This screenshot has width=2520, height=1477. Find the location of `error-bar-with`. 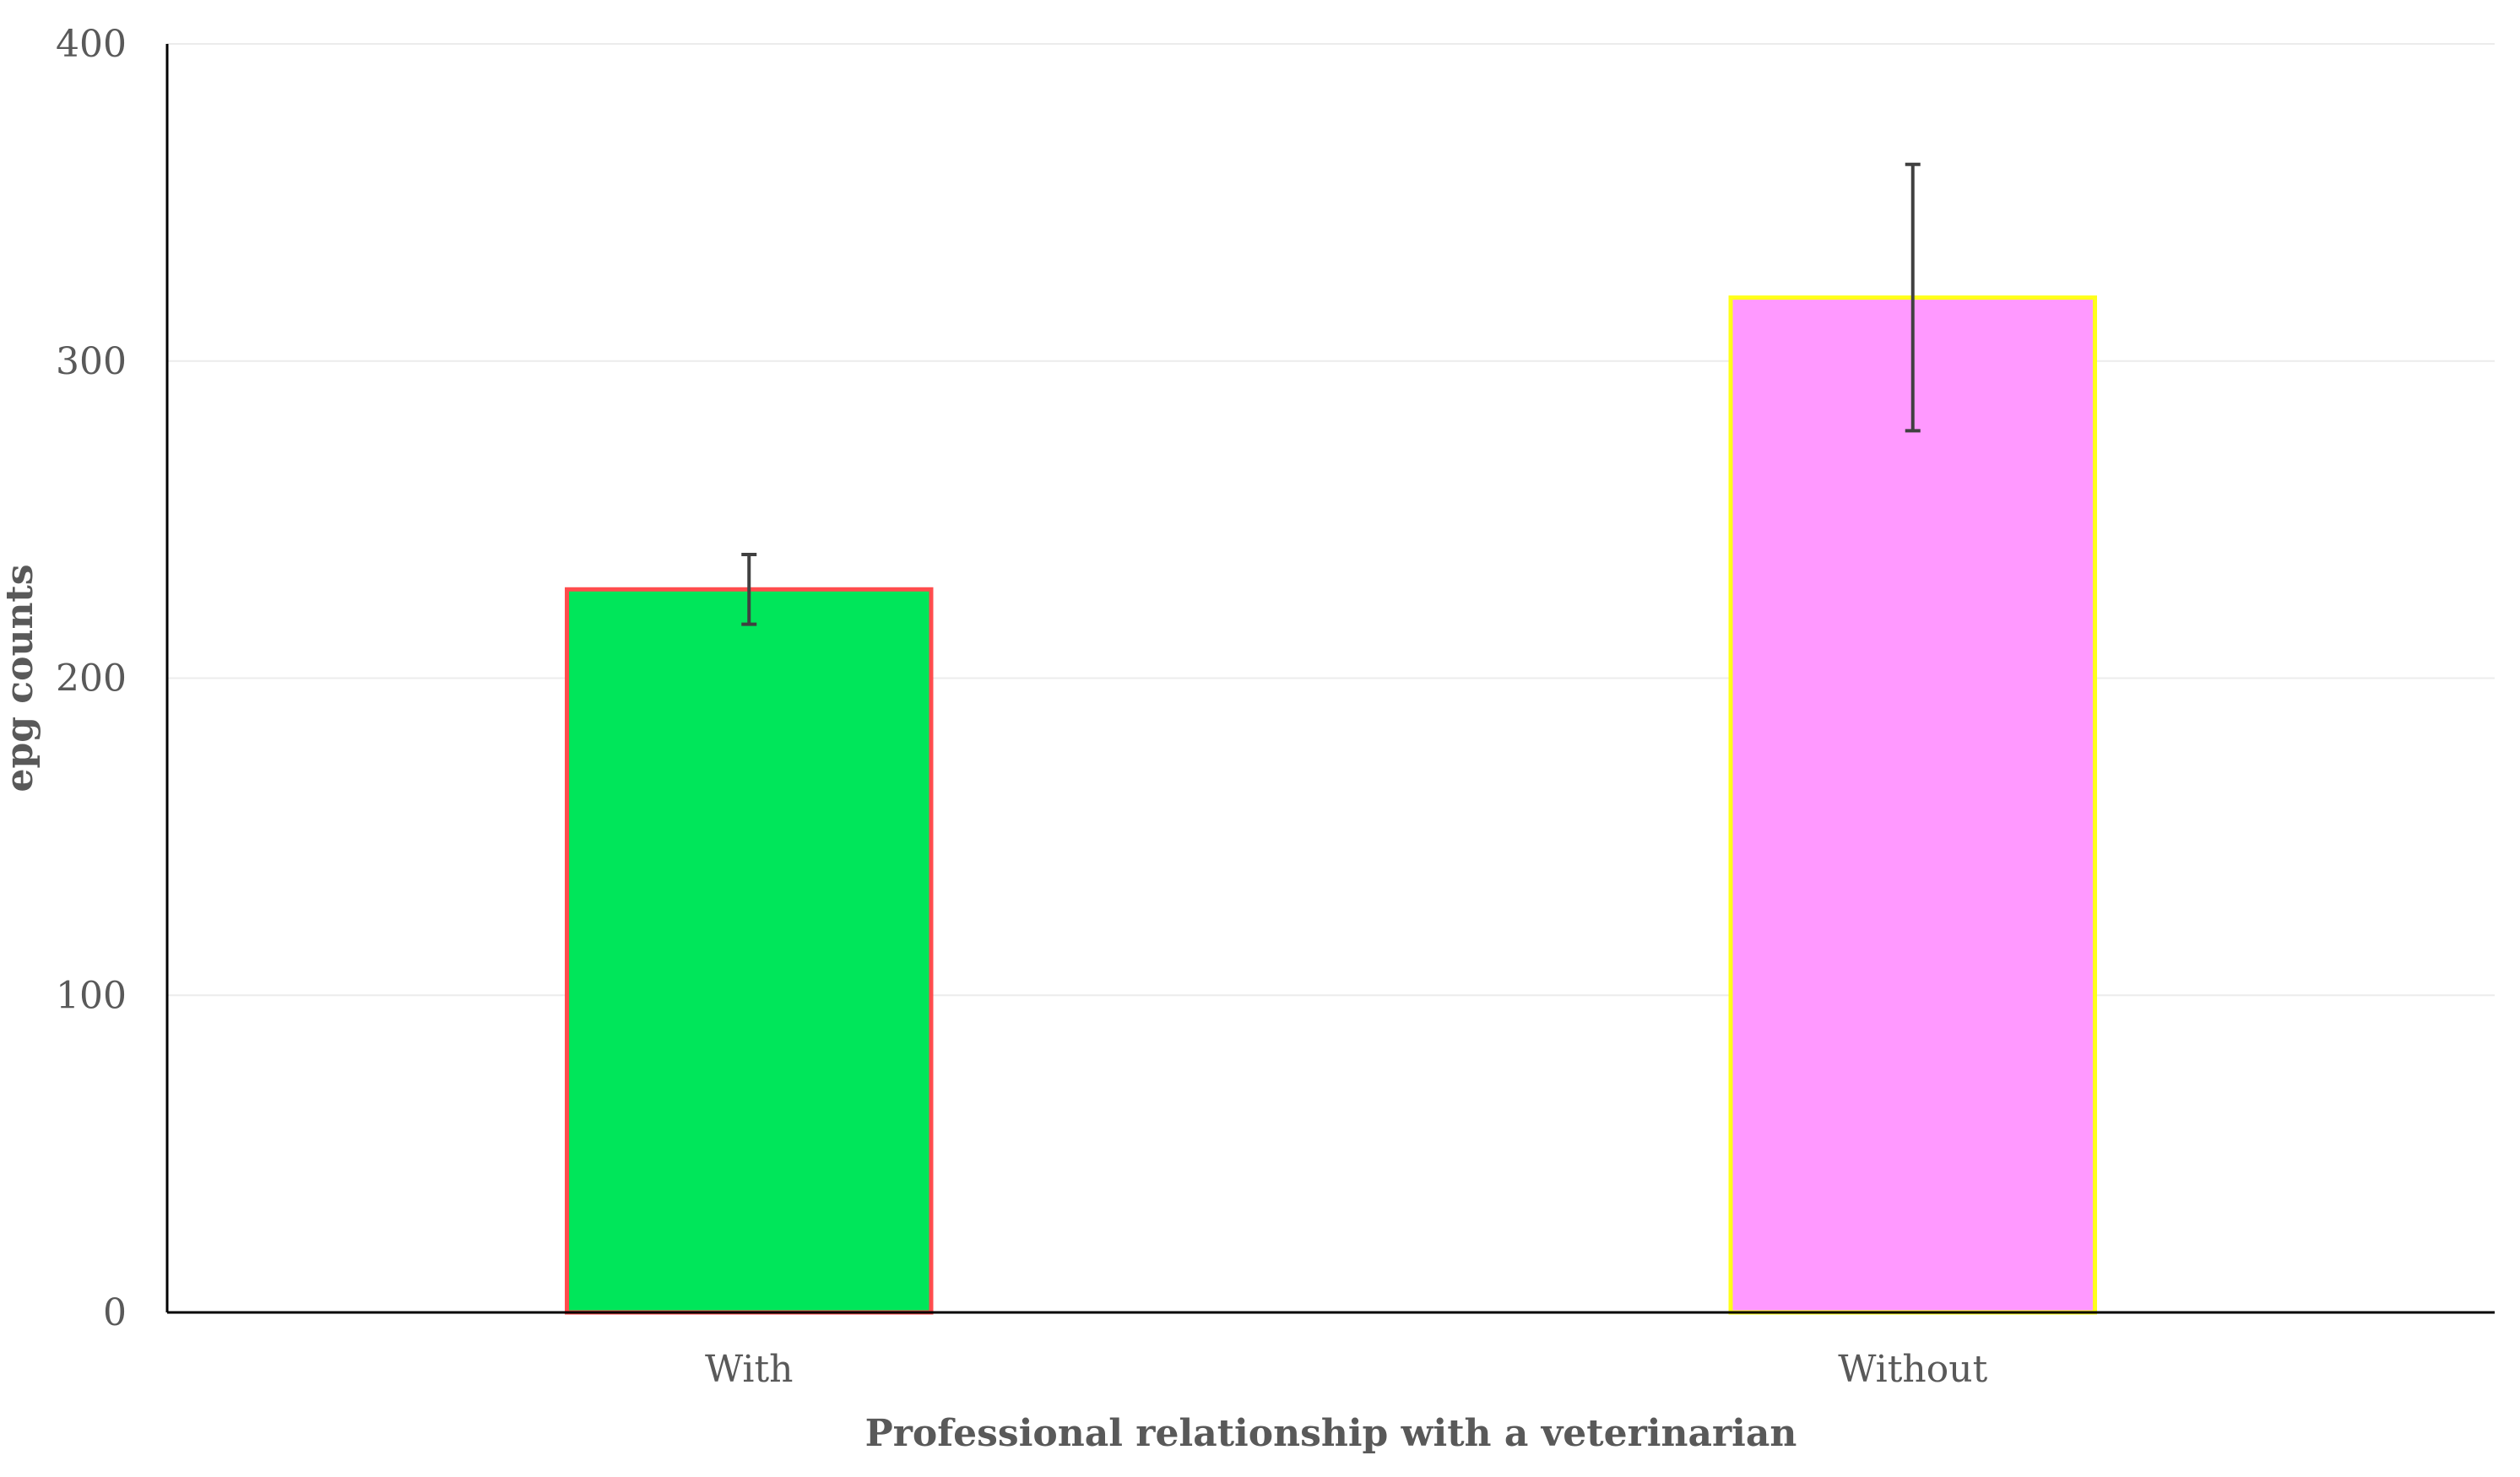

error-bar-with is located at coordinates (749, 589).